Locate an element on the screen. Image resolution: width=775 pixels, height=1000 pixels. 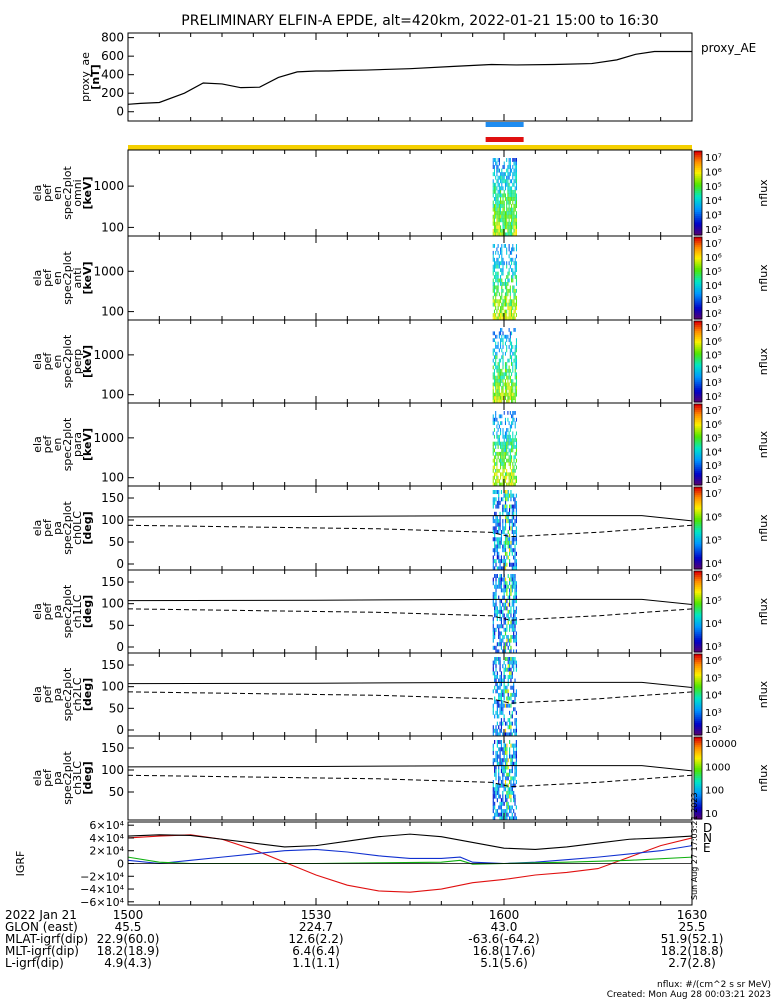
proxy-ae-ticklabel-3: 200 is located at coordinates (112, 93).